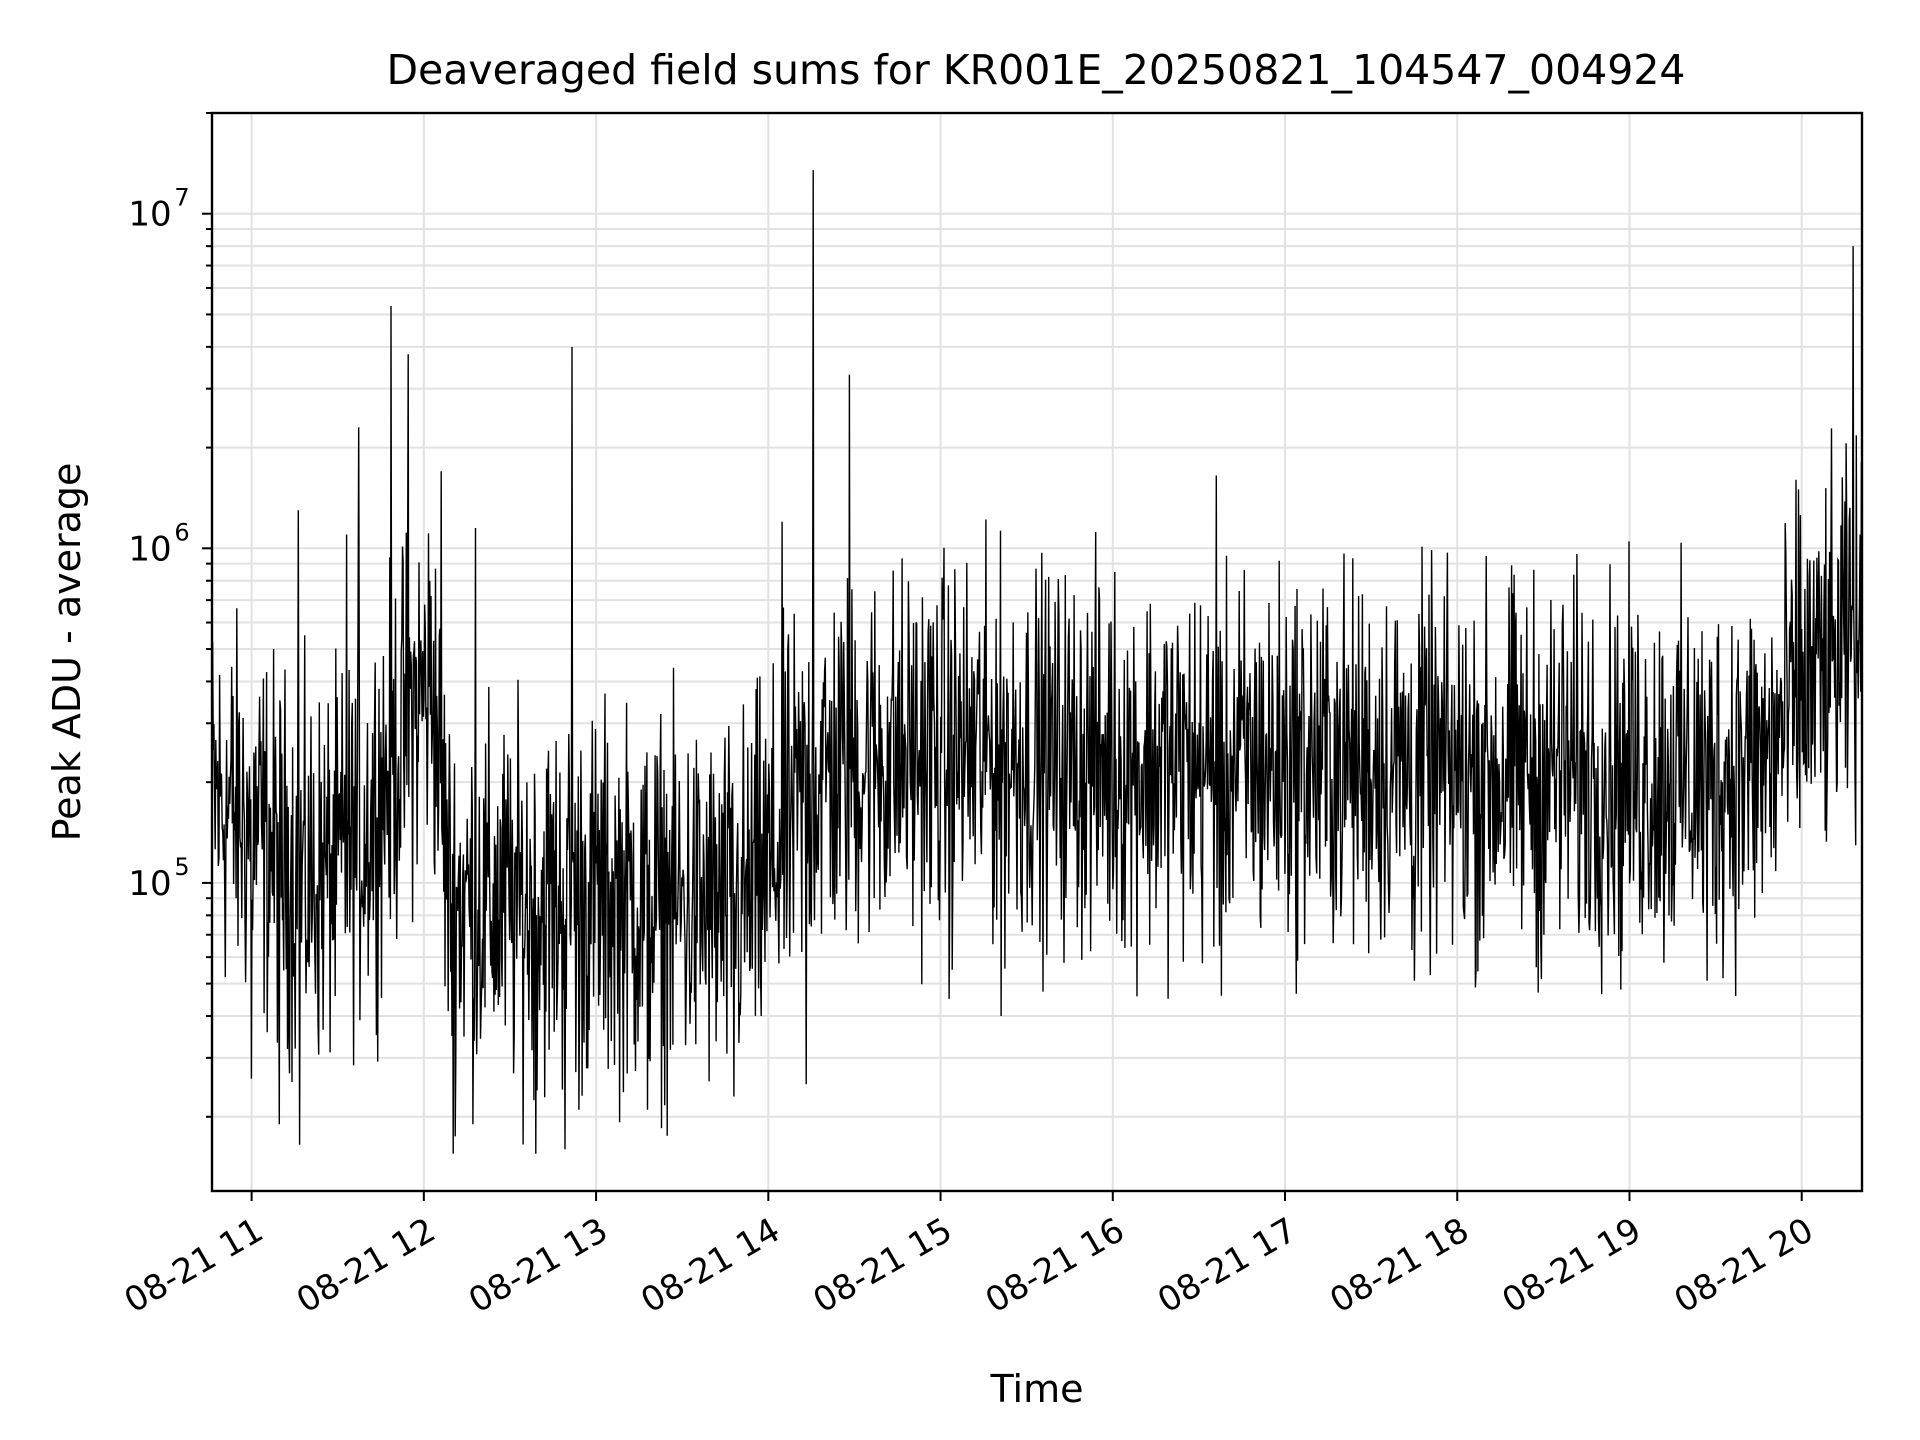 The width and height of the screenshot is (1920, 1440). What do you see at coordinates (181, 867) in the screenshot?
I see `y-tick-label-exponent: 5` at bounding box center [181, 867].